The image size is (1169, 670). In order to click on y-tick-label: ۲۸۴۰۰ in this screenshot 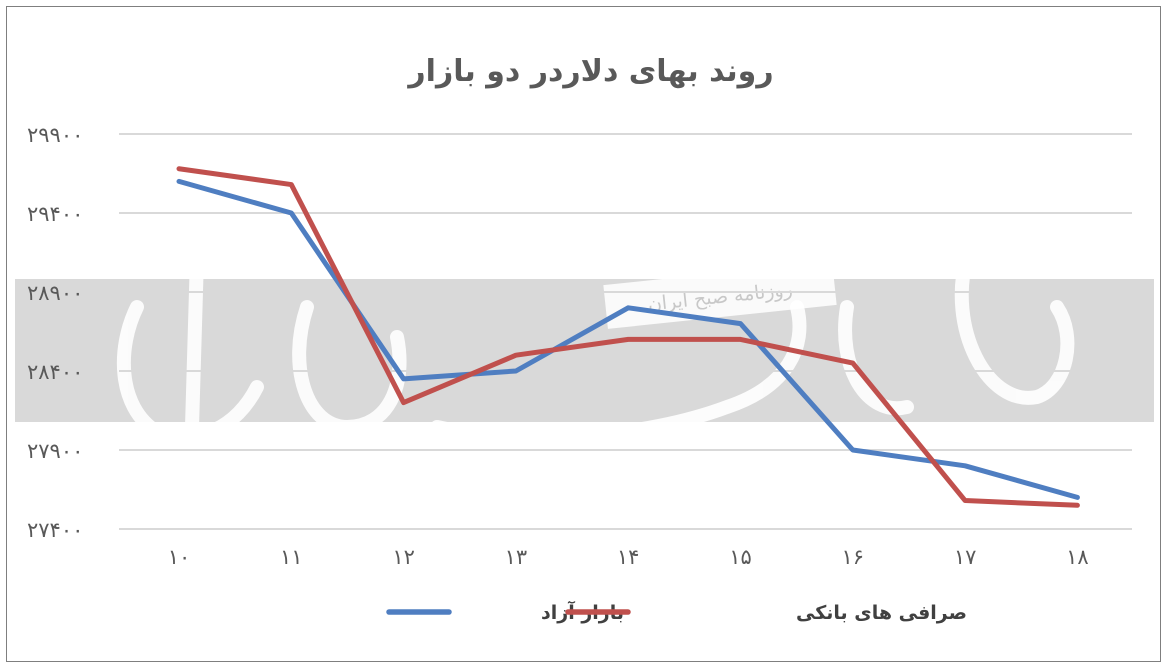, I will do `click(55, 372)`.